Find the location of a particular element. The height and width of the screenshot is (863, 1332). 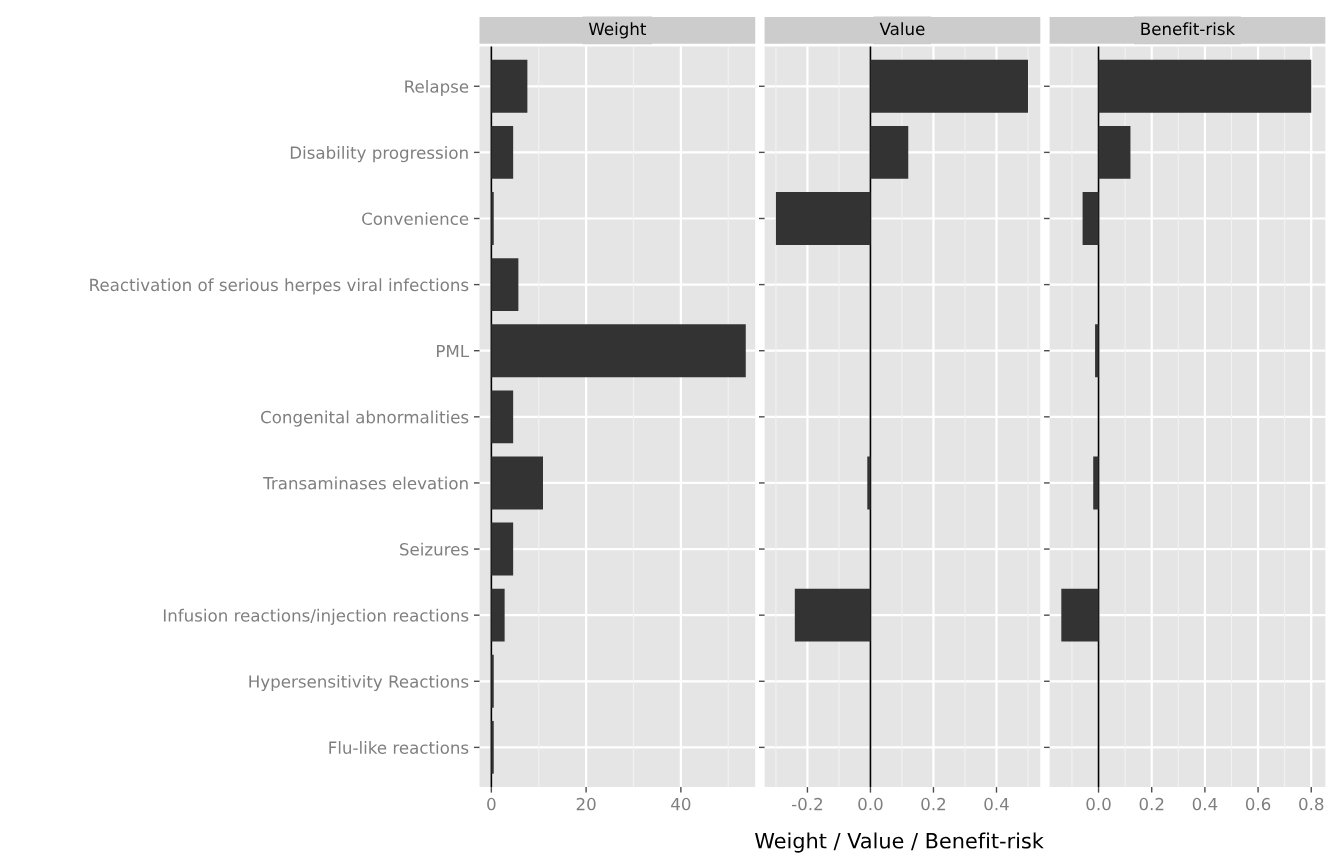

y-tick-label: Convenience is located at coordinates (415, 219).